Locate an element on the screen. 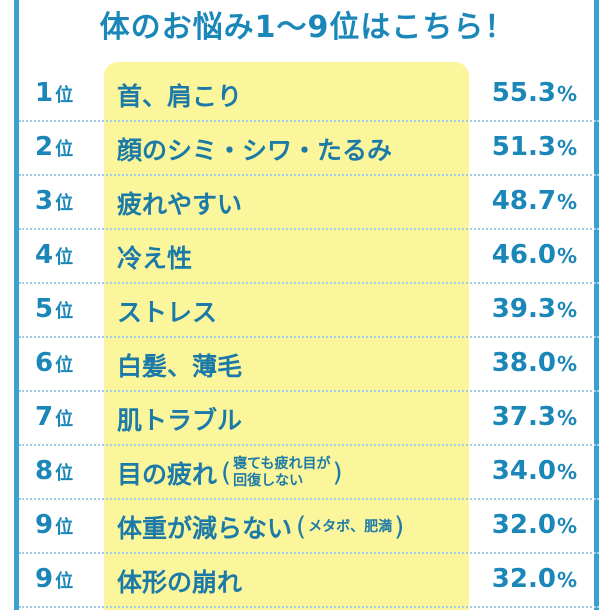  concern-text: 体形の崩れ is located at coordinates (180, 582).